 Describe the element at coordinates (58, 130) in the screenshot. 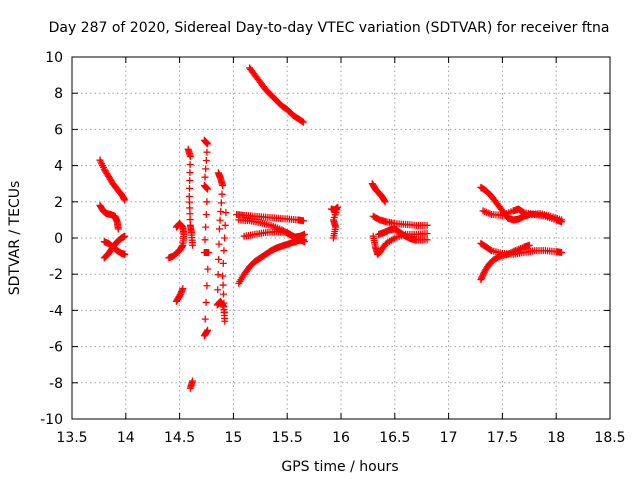

I see `y-tick-label: 6` at that location.